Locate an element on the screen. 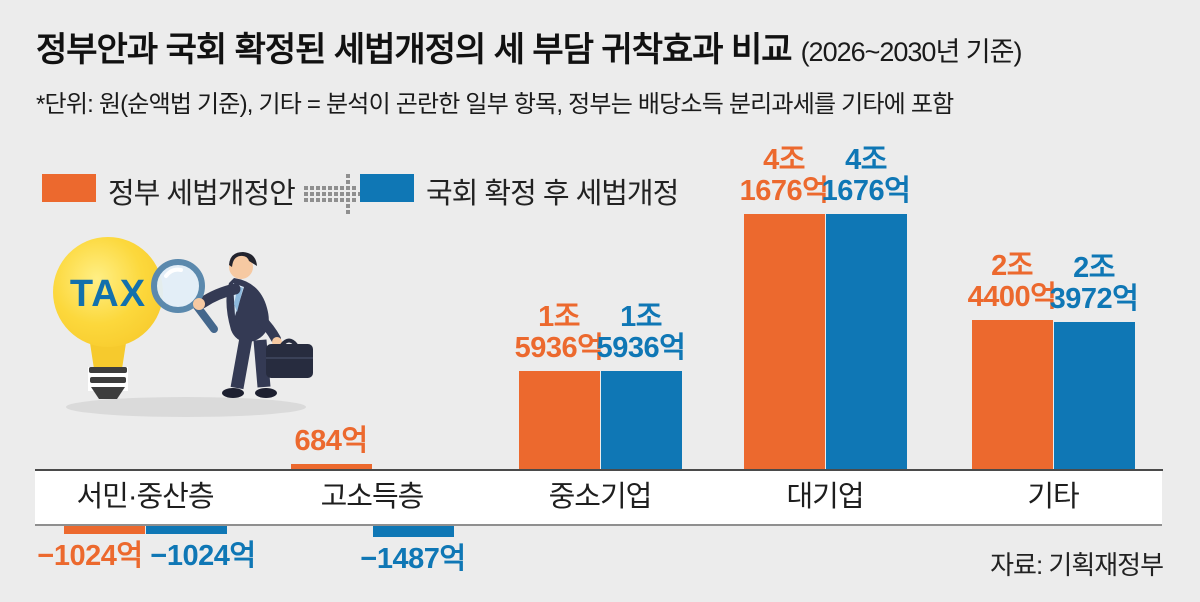  dotted-arrow-icon is located at coordinates (333, 194).